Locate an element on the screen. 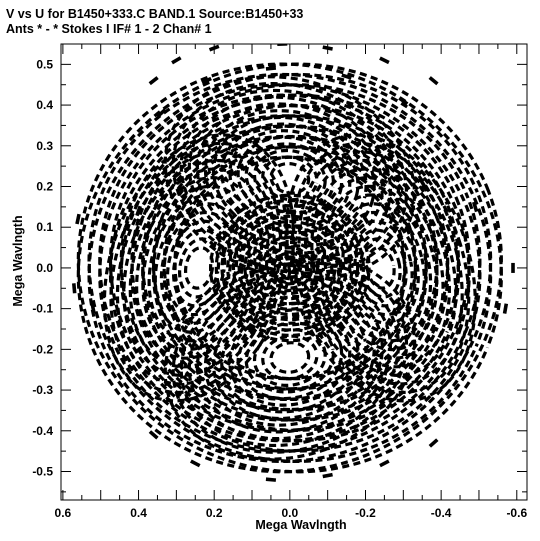 Image resolution: width=540 pixels, height=541 pixels. y-tick-label: -0.5 is located at coordinates (42, 472).